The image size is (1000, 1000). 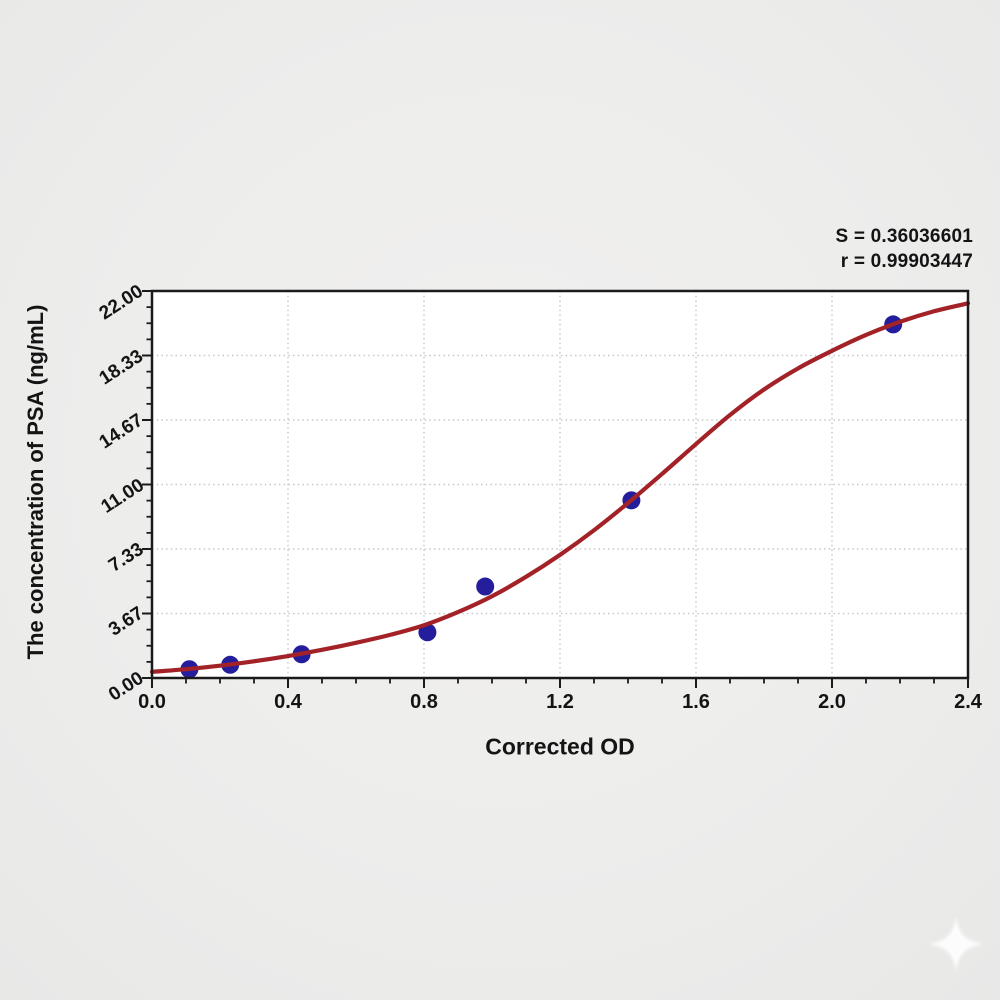 I want to click on x-tick-label: 1.6, so click(x=696, y=702).